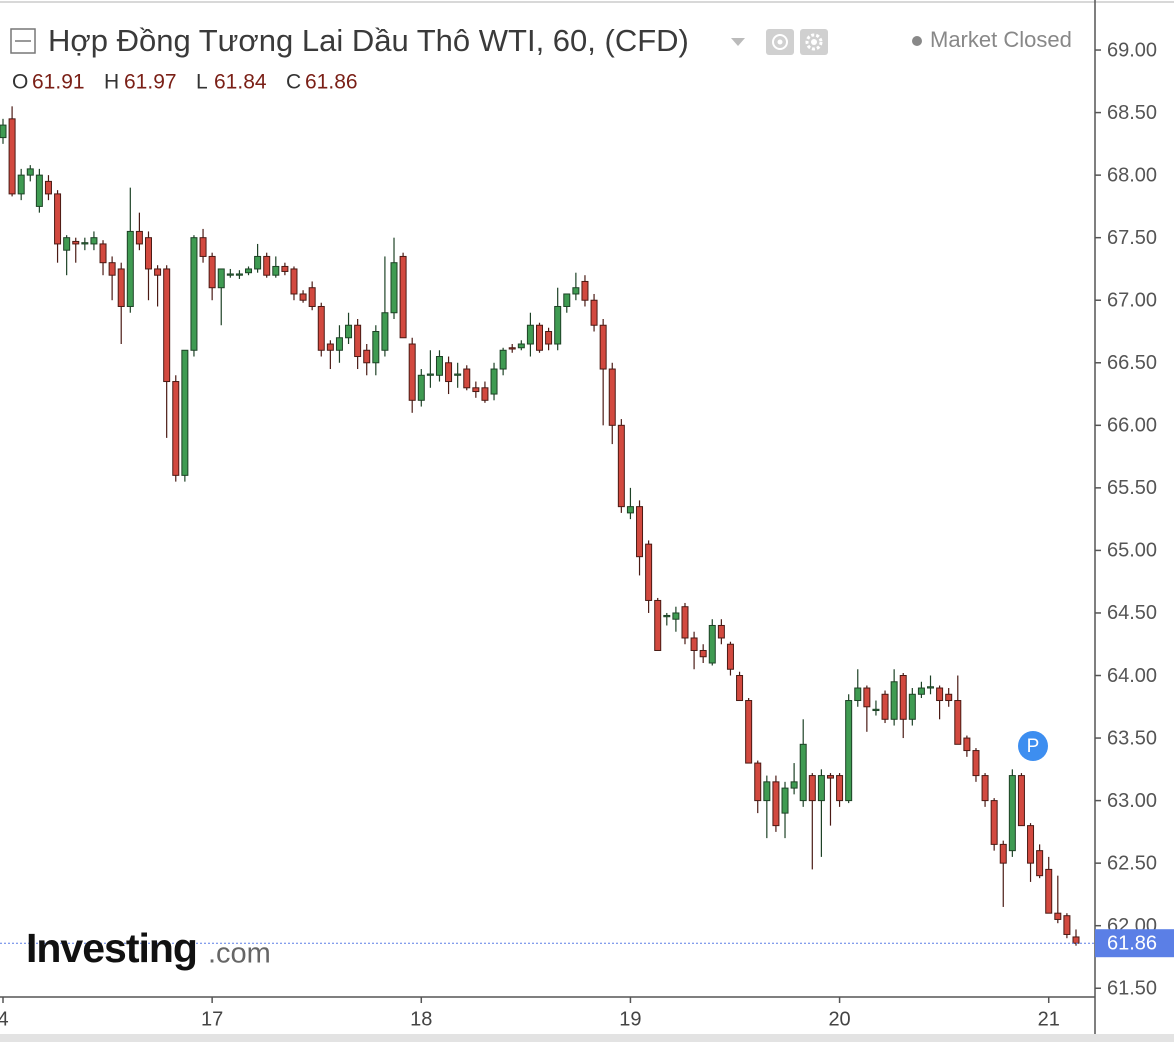 This screenshot has height=1042, width=1174. Describe the element at coordinates (202, 82) in the screenshot. I see `ohlc-label: L` at that location.